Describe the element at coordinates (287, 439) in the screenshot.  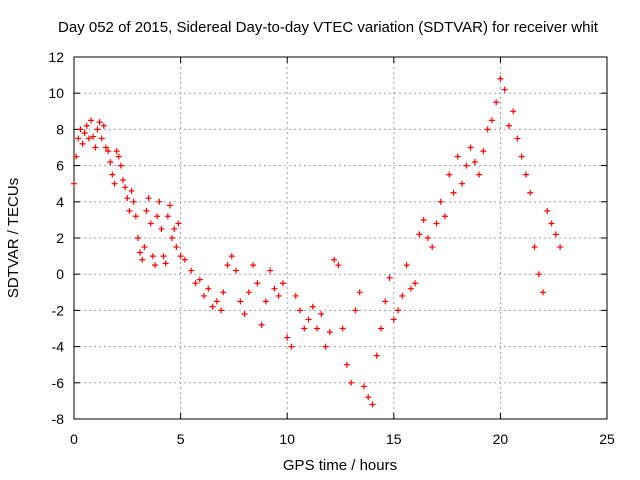
I see `x-tick-label: 10` at that location.